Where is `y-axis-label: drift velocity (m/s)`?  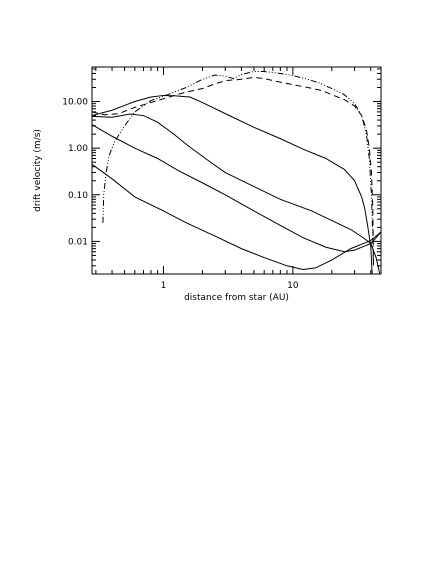 y-axis-label: drift velocity (m/s) is located at coordinates (38, 170).